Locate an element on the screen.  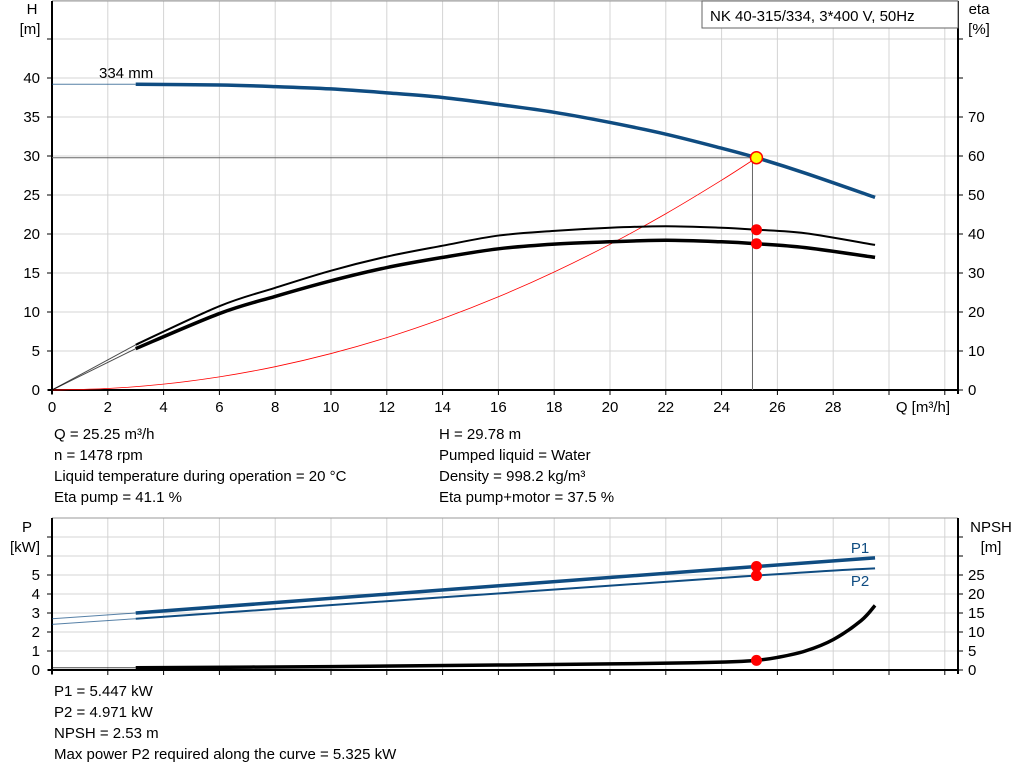
info-p1: P1 = 5.447 kW is located at coordinates (103, 691).